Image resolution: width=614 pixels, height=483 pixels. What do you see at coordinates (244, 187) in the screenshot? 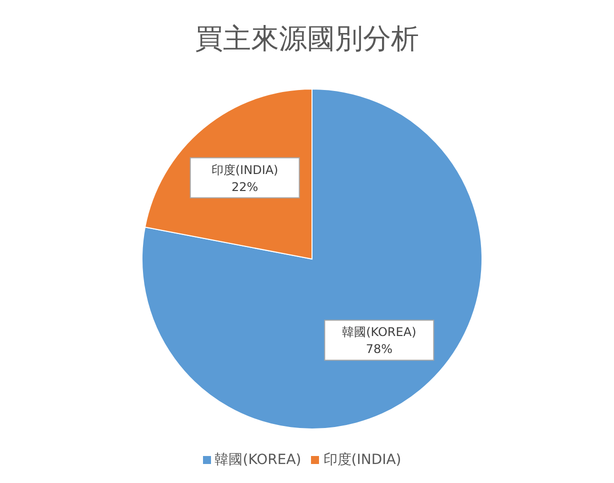
I see `data-label: 22%` at bounding box center [244, 187].